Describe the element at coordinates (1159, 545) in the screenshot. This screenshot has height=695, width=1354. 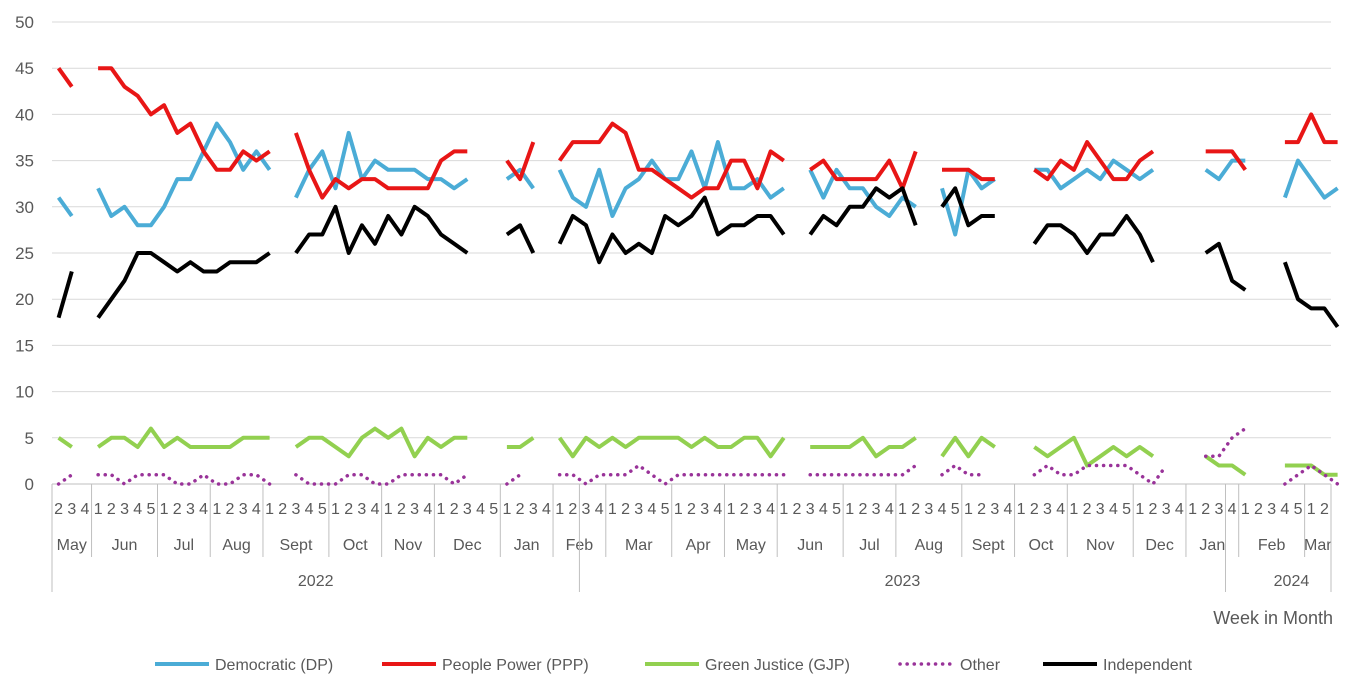
I see `month-label: Dec` at that location.